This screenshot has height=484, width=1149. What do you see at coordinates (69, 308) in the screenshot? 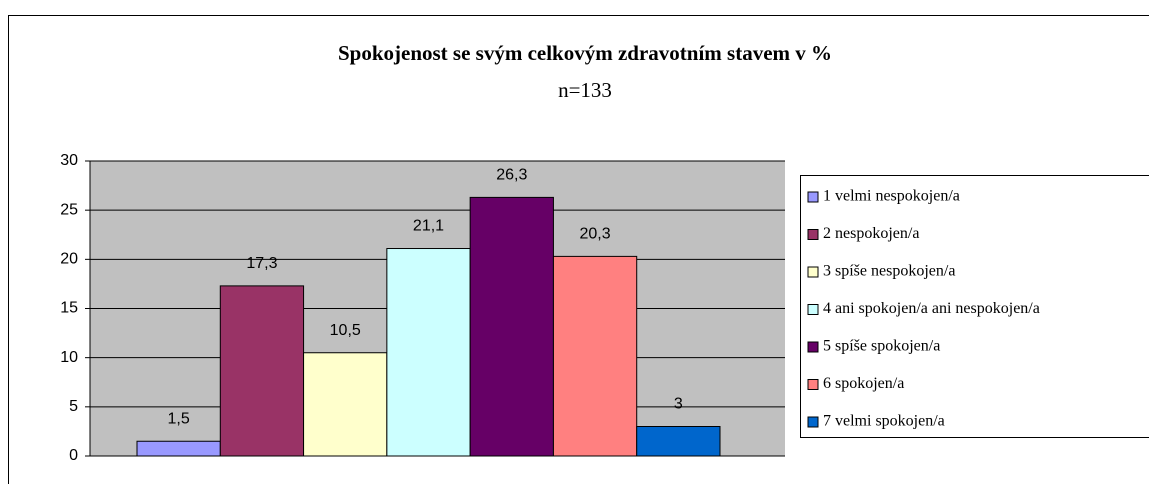
I see `y-tick-label: 15` at bounding box center [69, 308].